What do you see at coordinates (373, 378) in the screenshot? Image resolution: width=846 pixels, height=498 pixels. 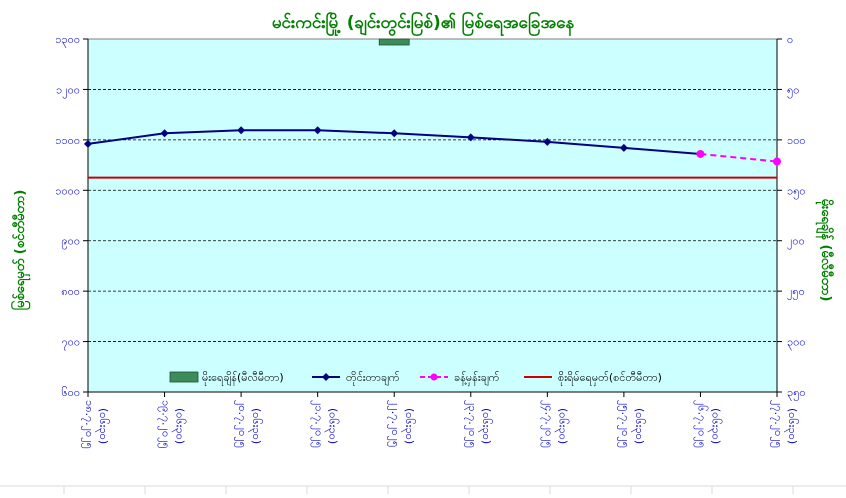 I see `legend-measured-label: တိုင်းတာချက်` at bounding box center [373, 378].